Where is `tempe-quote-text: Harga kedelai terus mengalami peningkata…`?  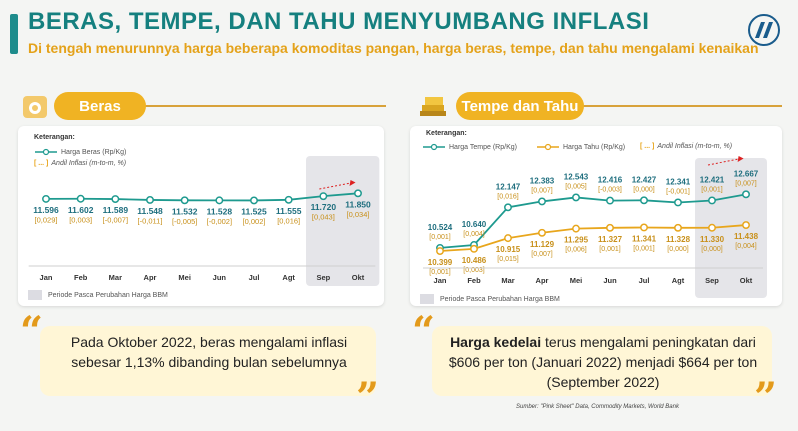
tempe-quote-text: Harga kedelai terus mengalami peningkata… is located at coordinates (603, 362).